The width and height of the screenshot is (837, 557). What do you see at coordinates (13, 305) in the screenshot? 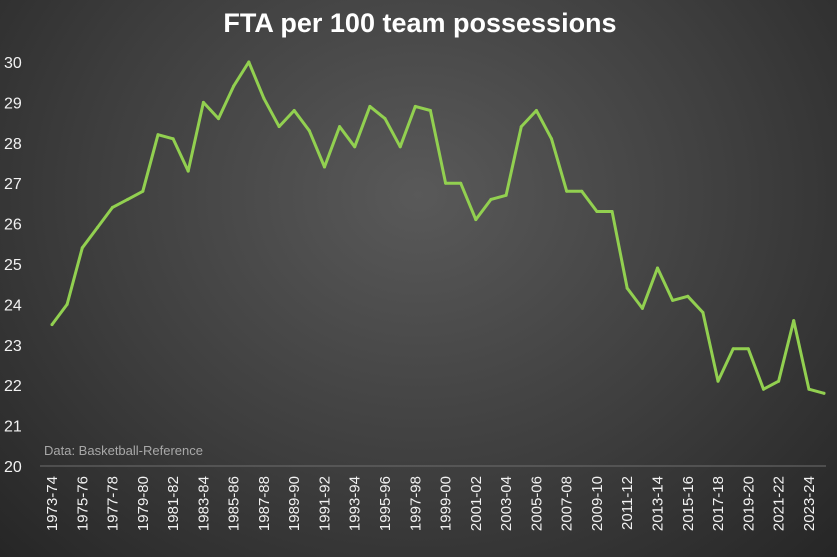
I see `y-tick-label: 24` at bounding box center [13, 305].